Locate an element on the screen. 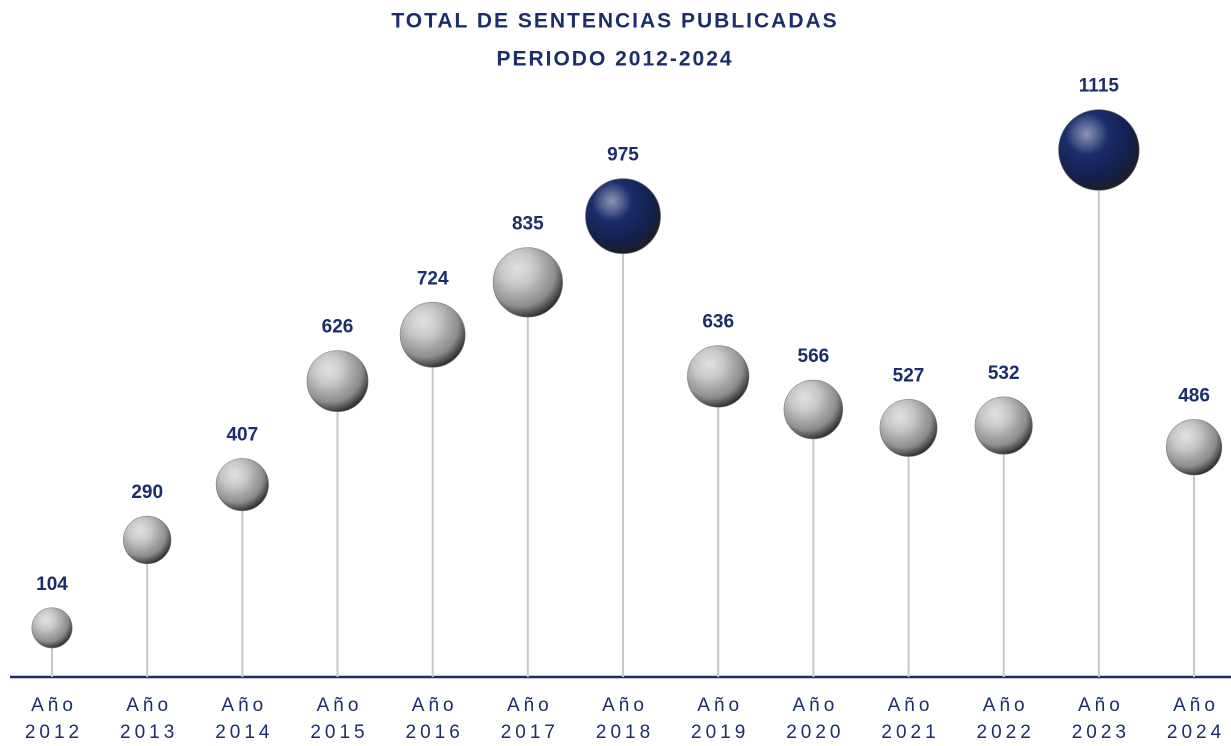 Image resolution: width=1231 pixels, height=746 pixels. x-tick-label: Año 2013 is located at coordinates (149, 719).